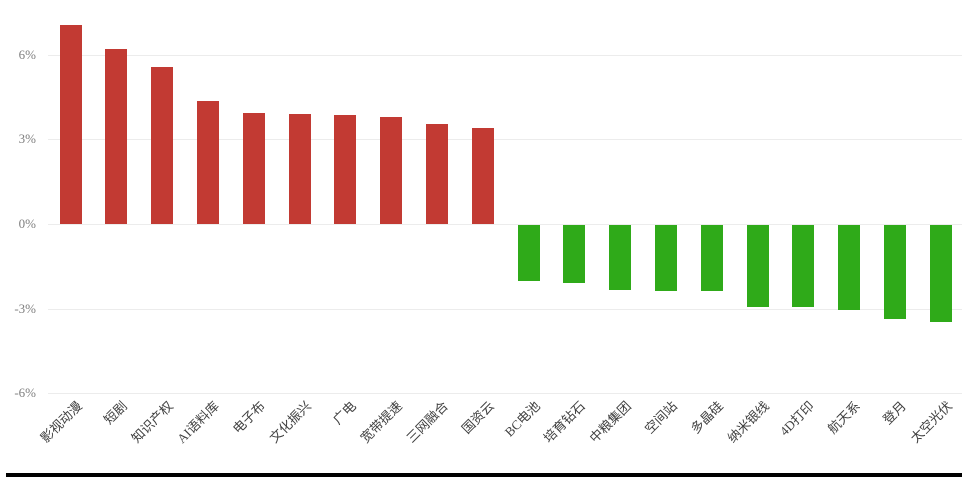 The width and height of the screenshot is (967, 479). I want to click on y-axis-tick-label: 0%, so click(27, 223).